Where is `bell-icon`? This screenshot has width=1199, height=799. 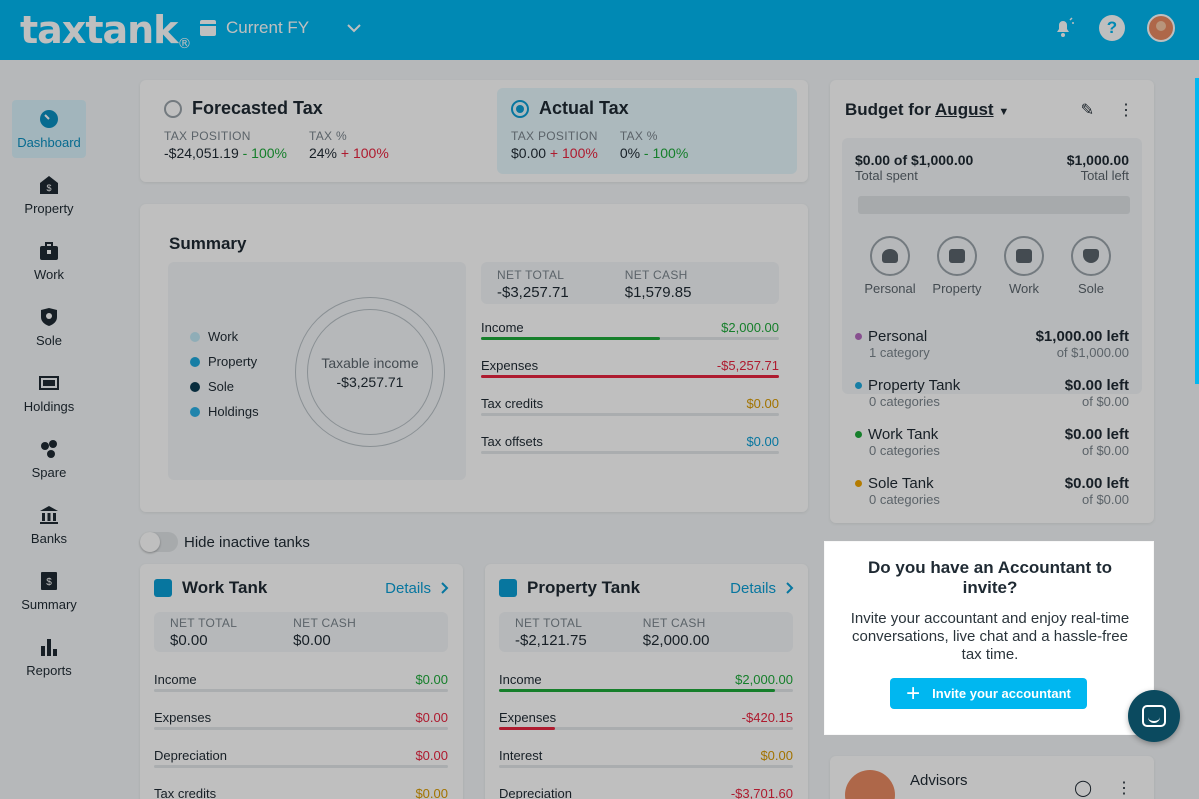
bell-icon is located at coordinates (1063, 28).